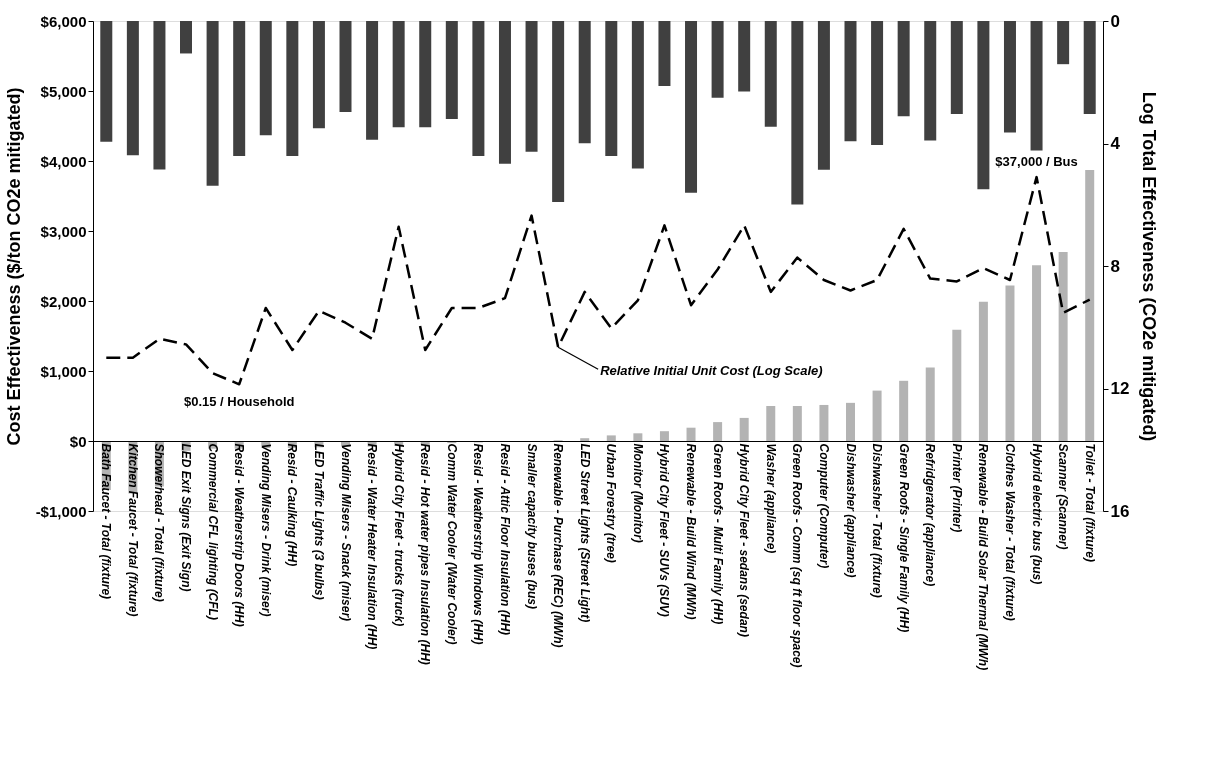 The image size is (1212, 774). I want to click on x-tick-label: Monitor (Monitor), so click(637, 493).